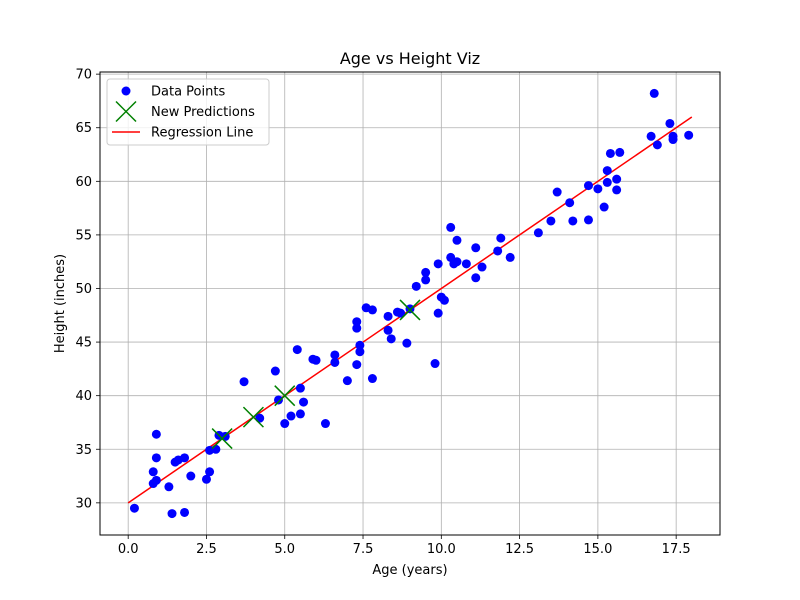  Describe the element at coordinates (60, 303) in the screenshot. I see `y-axis-label: Height (inches)` at that location.